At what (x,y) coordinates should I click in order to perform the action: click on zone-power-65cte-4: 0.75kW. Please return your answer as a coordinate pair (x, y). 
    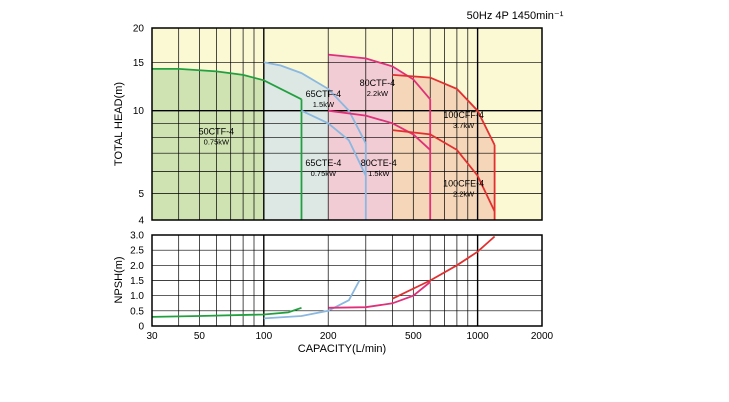
    Looking at the image, I should click on (324, 173).